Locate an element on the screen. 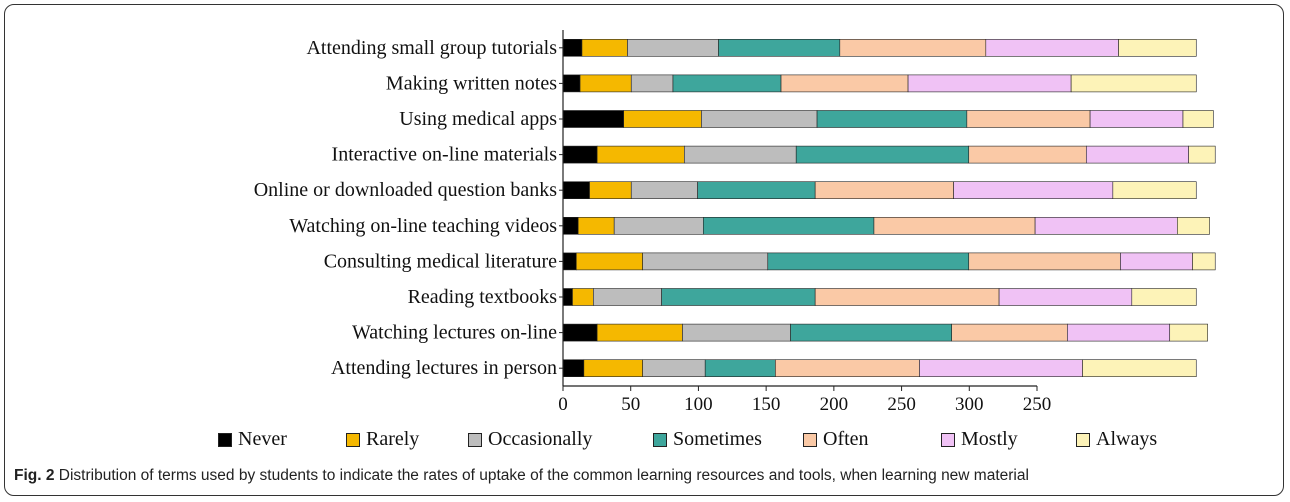 The width and height of the screenshot is (1290, 502). category-label: Watching lectures on-line is located at coordinates (454, 333).